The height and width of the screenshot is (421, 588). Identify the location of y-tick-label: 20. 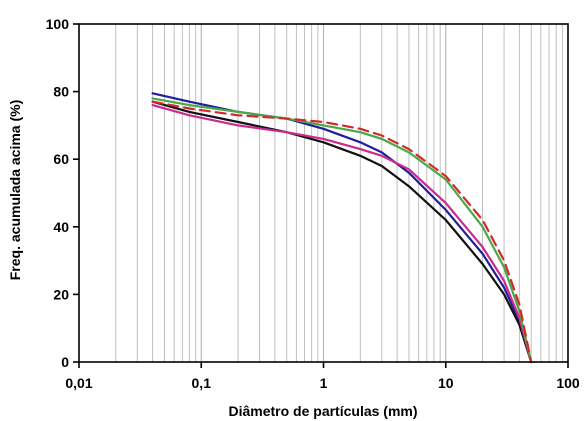
(61, 294).